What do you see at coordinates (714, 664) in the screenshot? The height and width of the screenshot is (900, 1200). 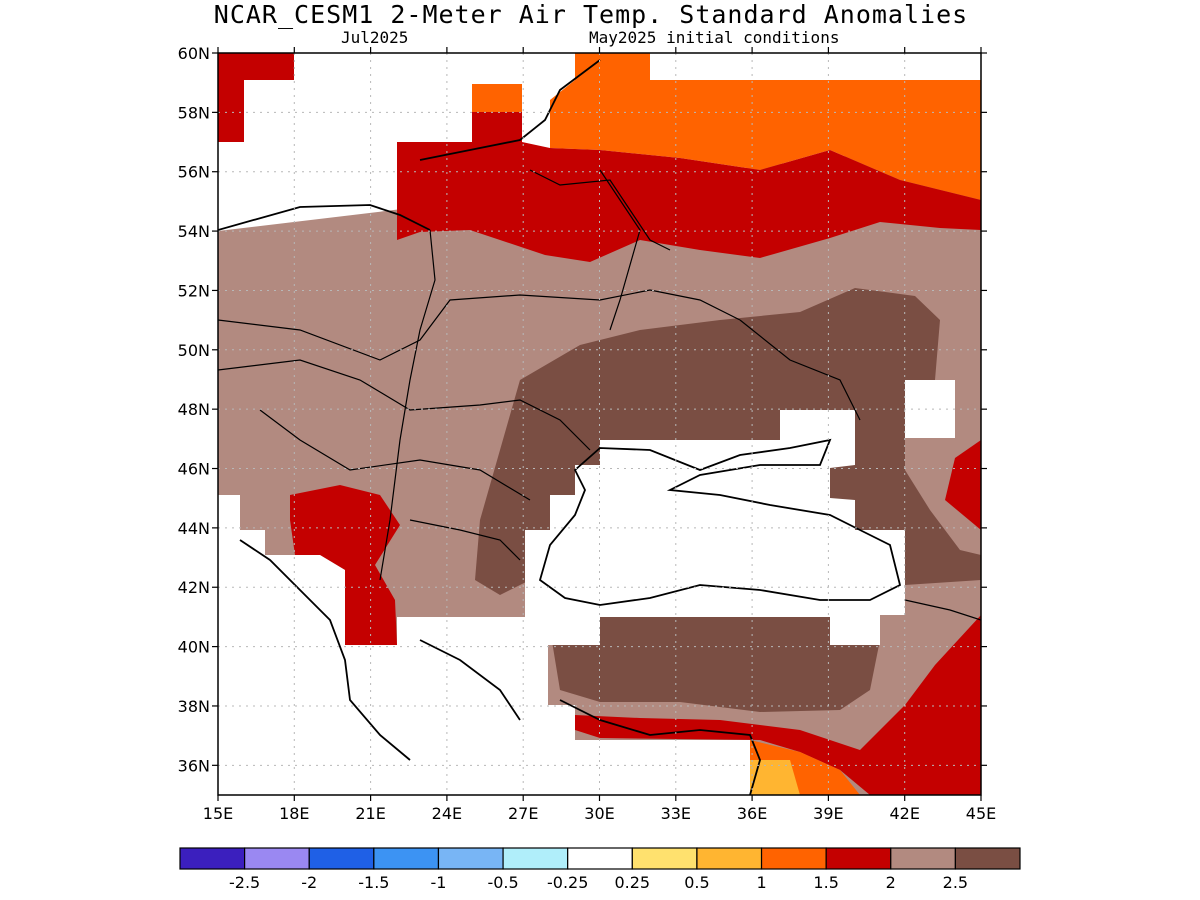 I see `anomaly-brown-anatolia` at bounding box center [714, 664].